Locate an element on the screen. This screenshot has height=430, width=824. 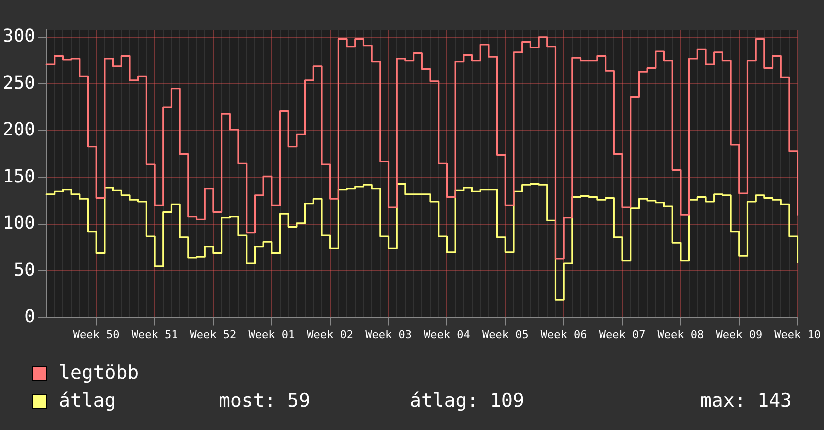
y-tick-label: 100 is located at coordinates (19, 223).